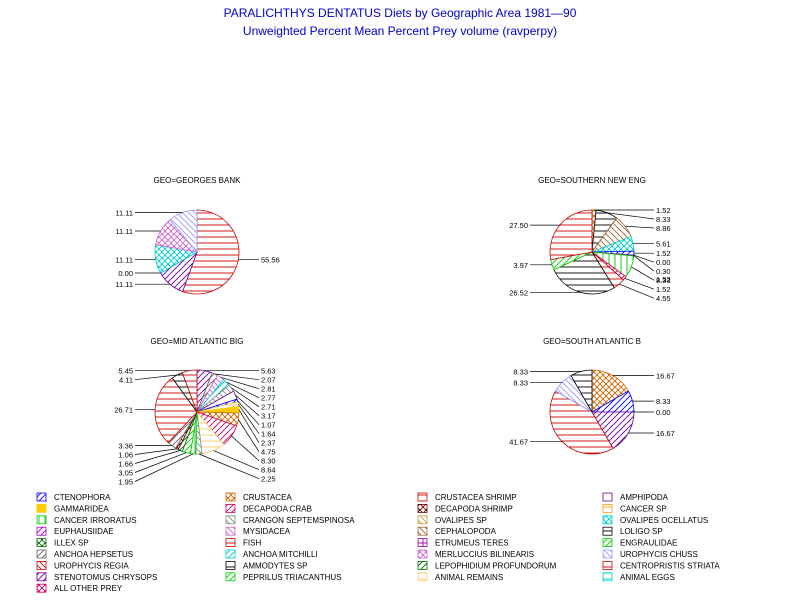 Image resolution: width=800 pixels, height=600 pixels. Describe the element at coordinates (466, 531) in the screenshot. I see `legend-label: CEPHALOPODA` at that location.